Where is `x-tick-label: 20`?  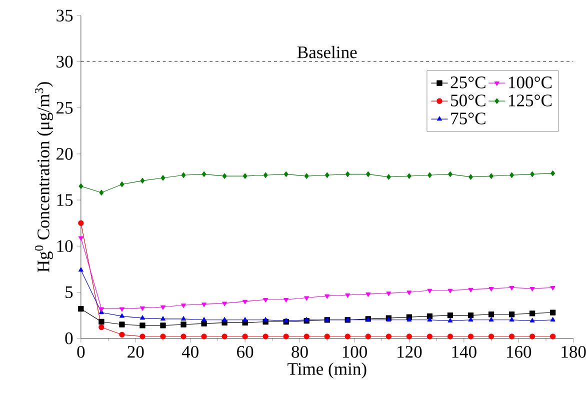
x-tick-label: 20 is located at coordinates (136, 352).